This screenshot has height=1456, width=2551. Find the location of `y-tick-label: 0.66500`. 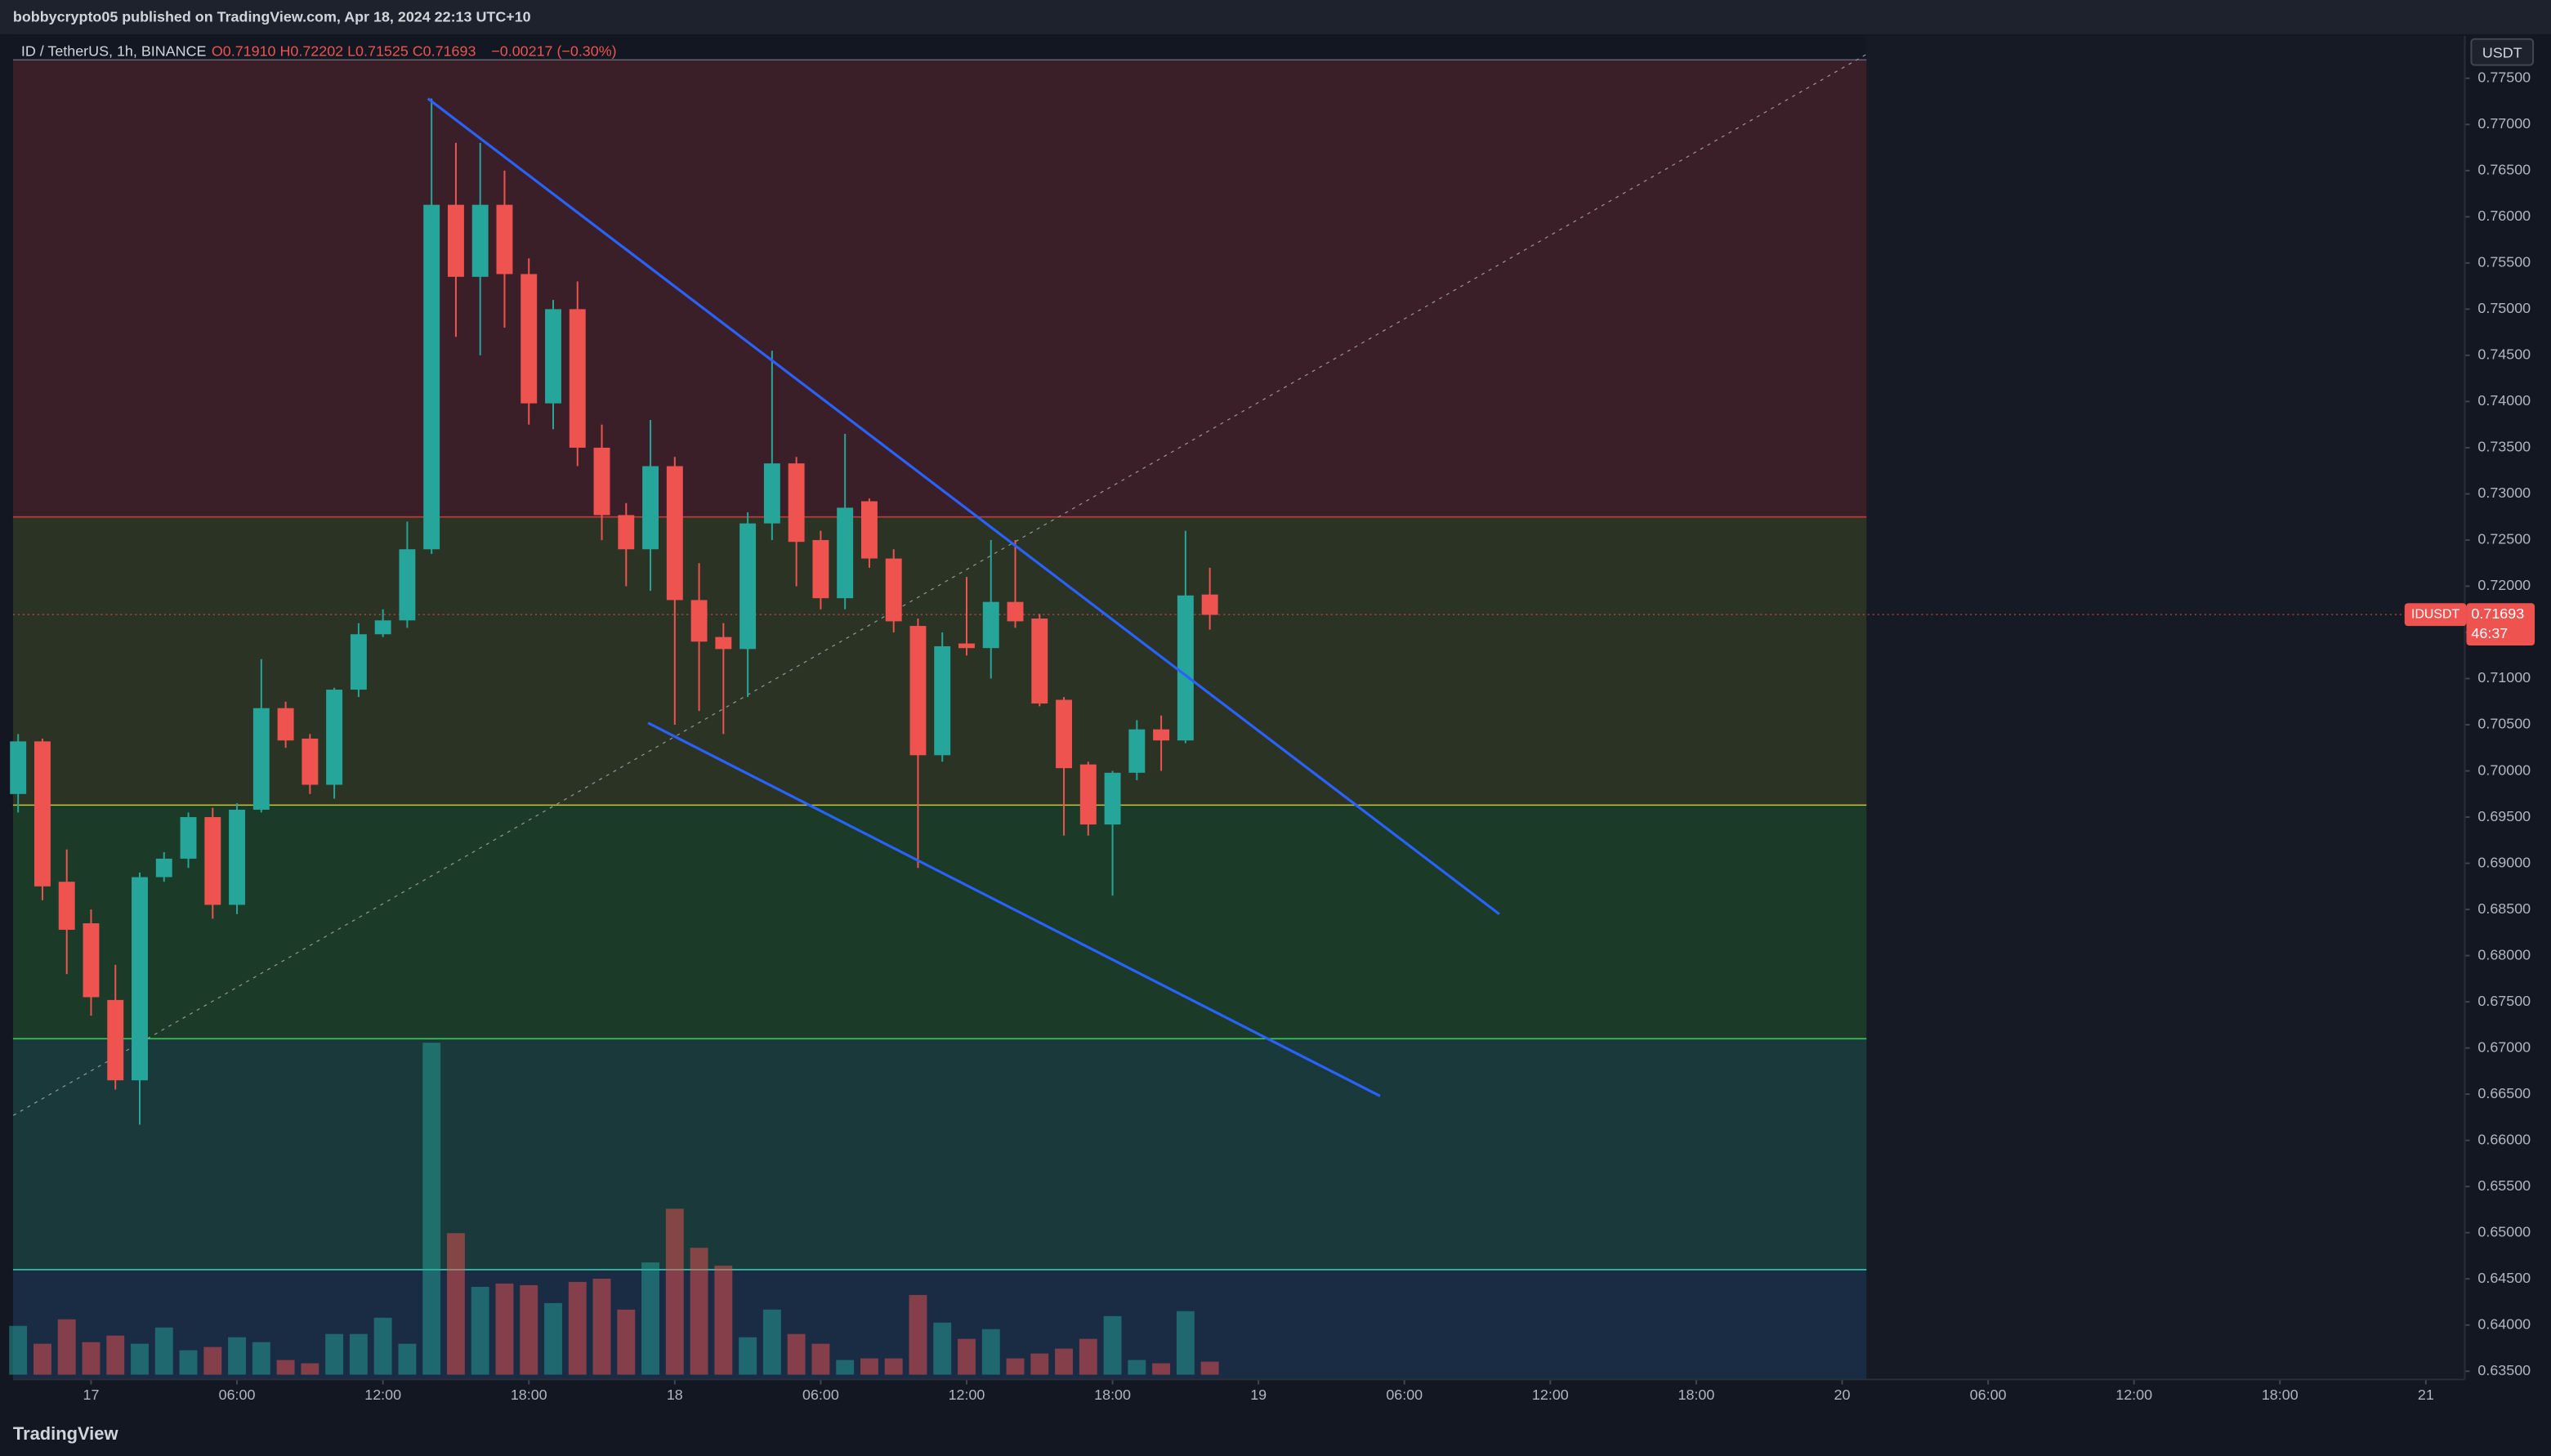

y-tick-label: 0.66500 is located at coordinates (2504, 1093).